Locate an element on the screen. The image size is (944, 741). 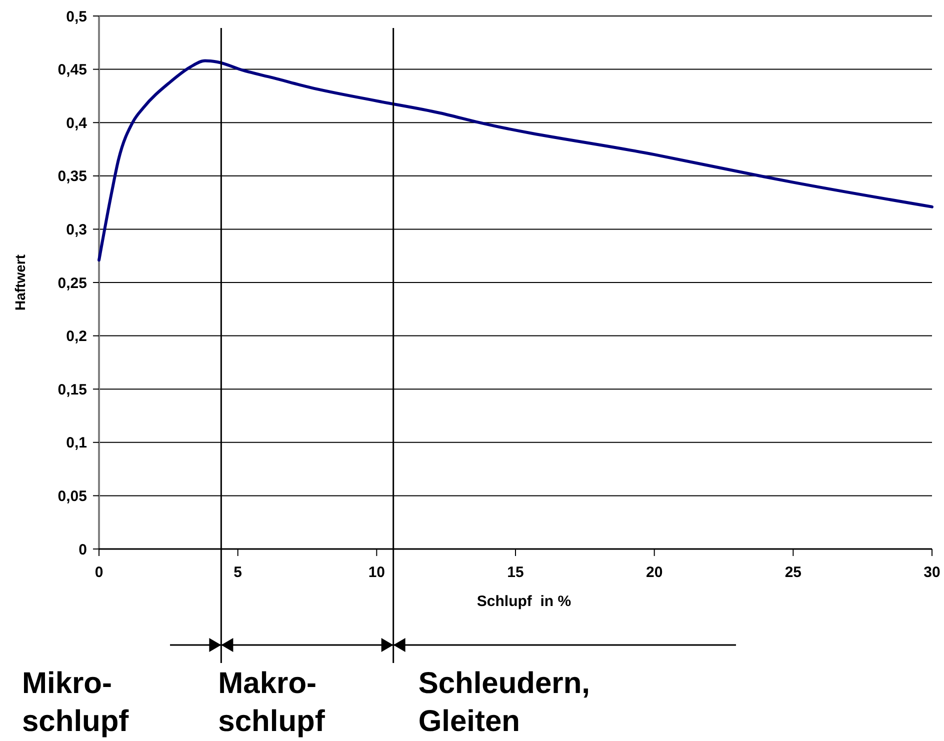
y-tick-label: 0,35 is located at coordinates (72, 177).